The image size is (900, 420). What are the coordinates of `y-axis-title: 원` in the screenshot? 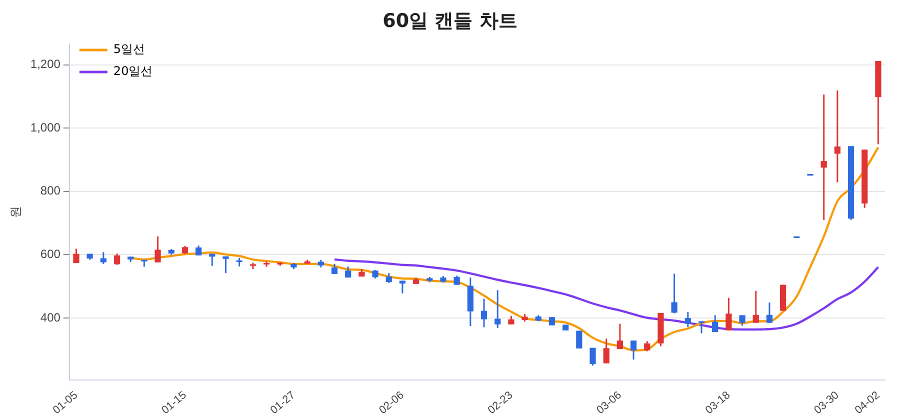 It's located at (15, 212).